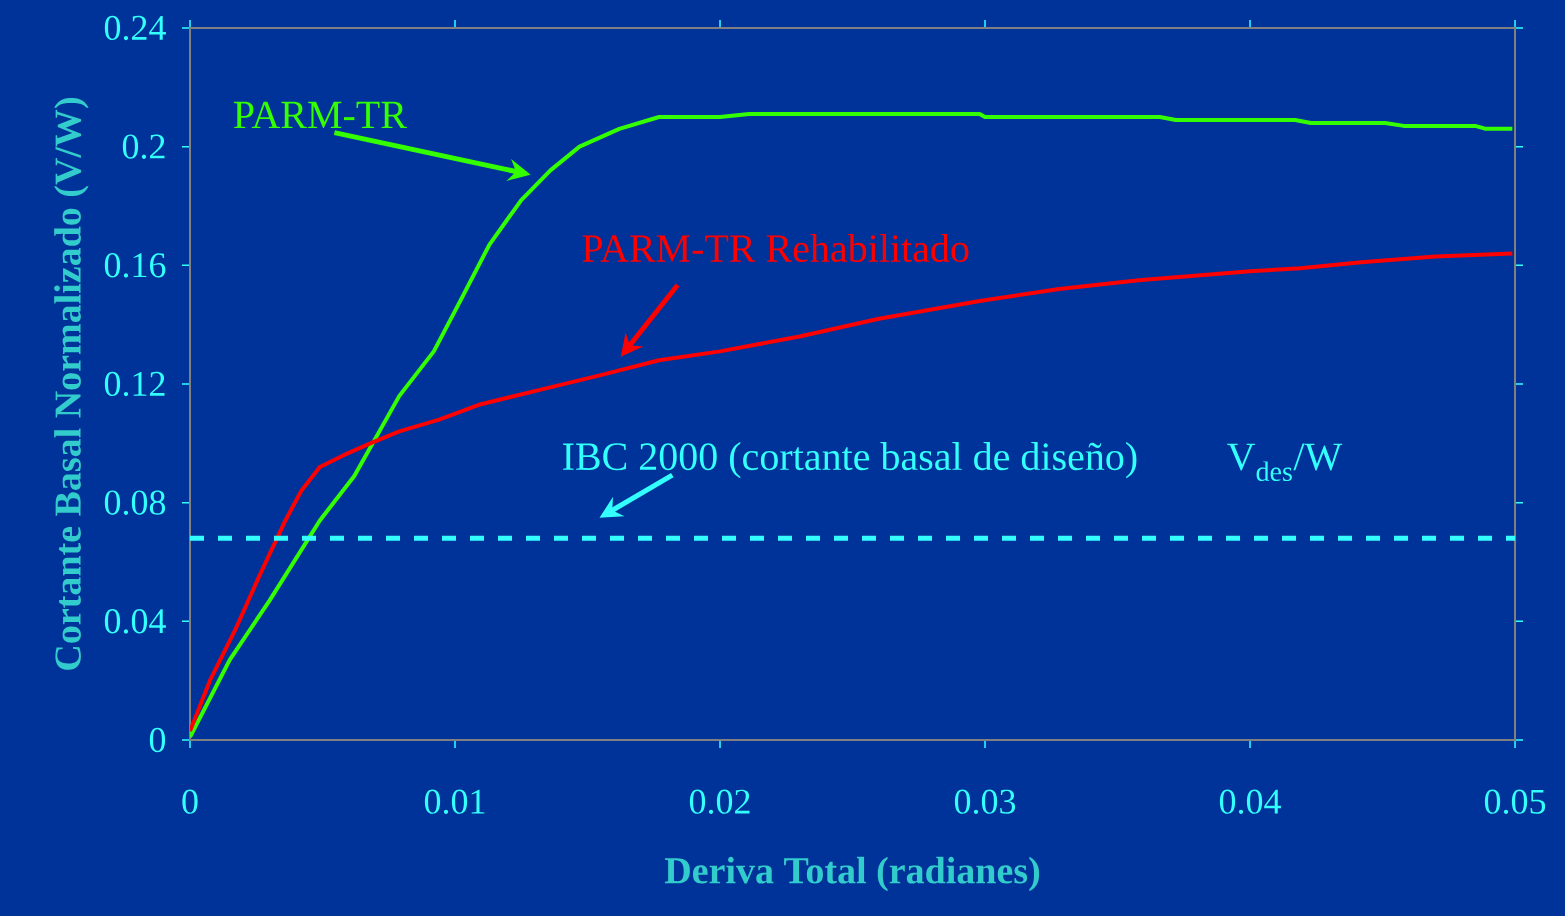  I want to click on y-tick-label: 0.16, so click(135, 265).